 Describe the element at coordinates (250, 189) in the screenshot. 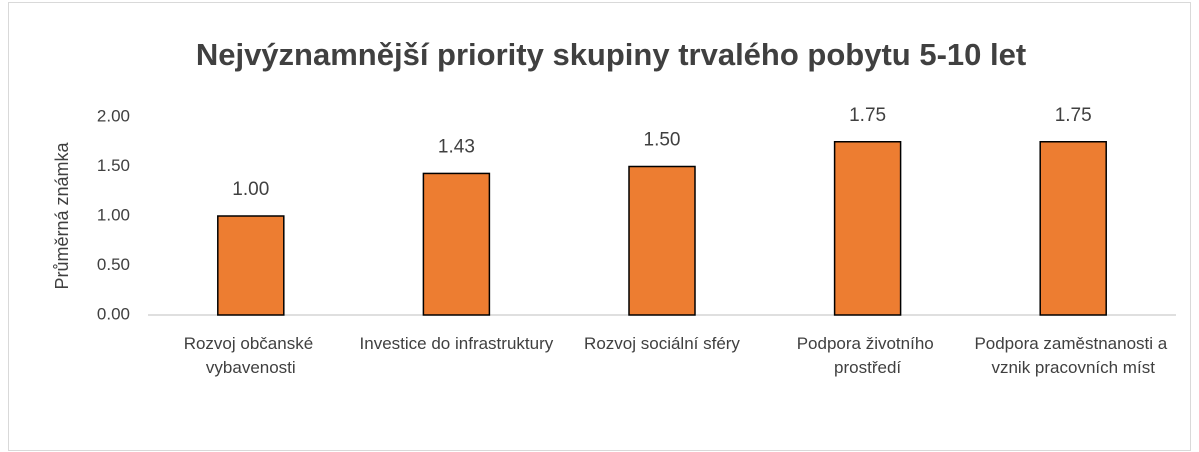

I see `data-label: 1.00` at that location.